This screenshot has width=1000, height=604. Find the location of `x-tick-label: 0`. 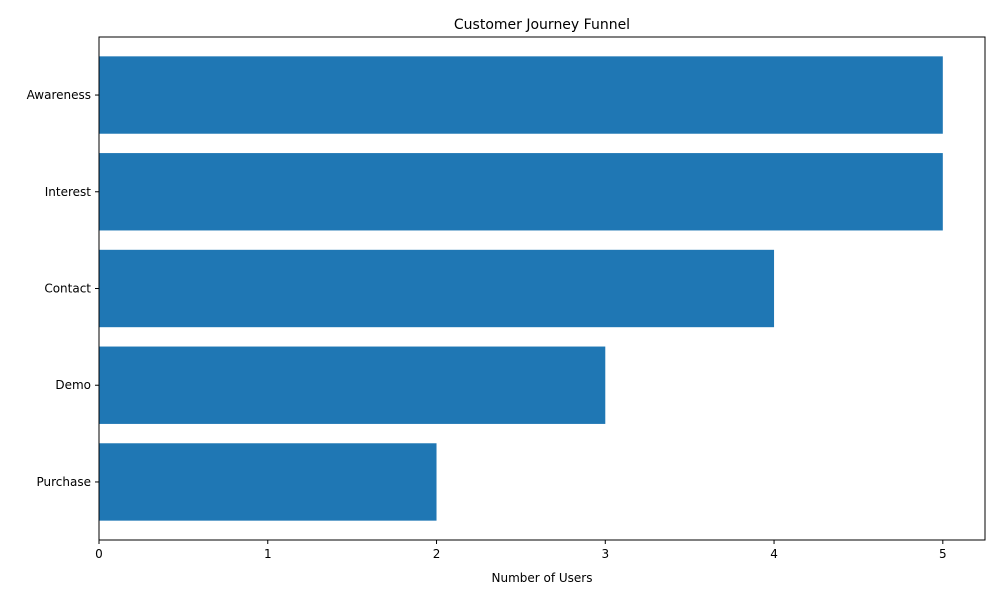

x-tick-label: 0 is located at coordinates (99, 554).